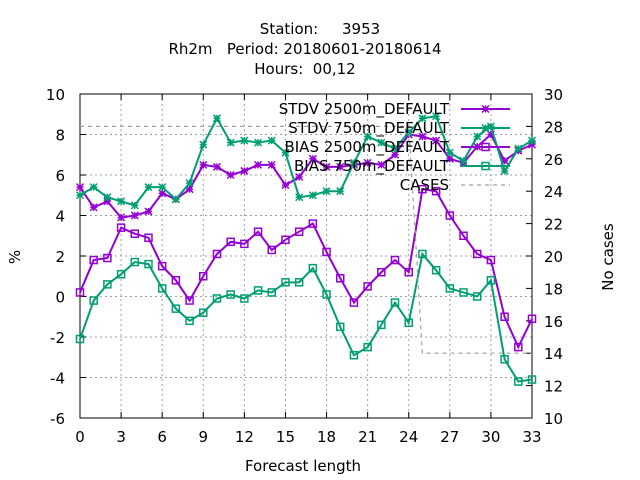  What do you see at coordinates (162, 437) in the screenshot?
I see `x-tick-label: 6` at bounding box center [162, 437].